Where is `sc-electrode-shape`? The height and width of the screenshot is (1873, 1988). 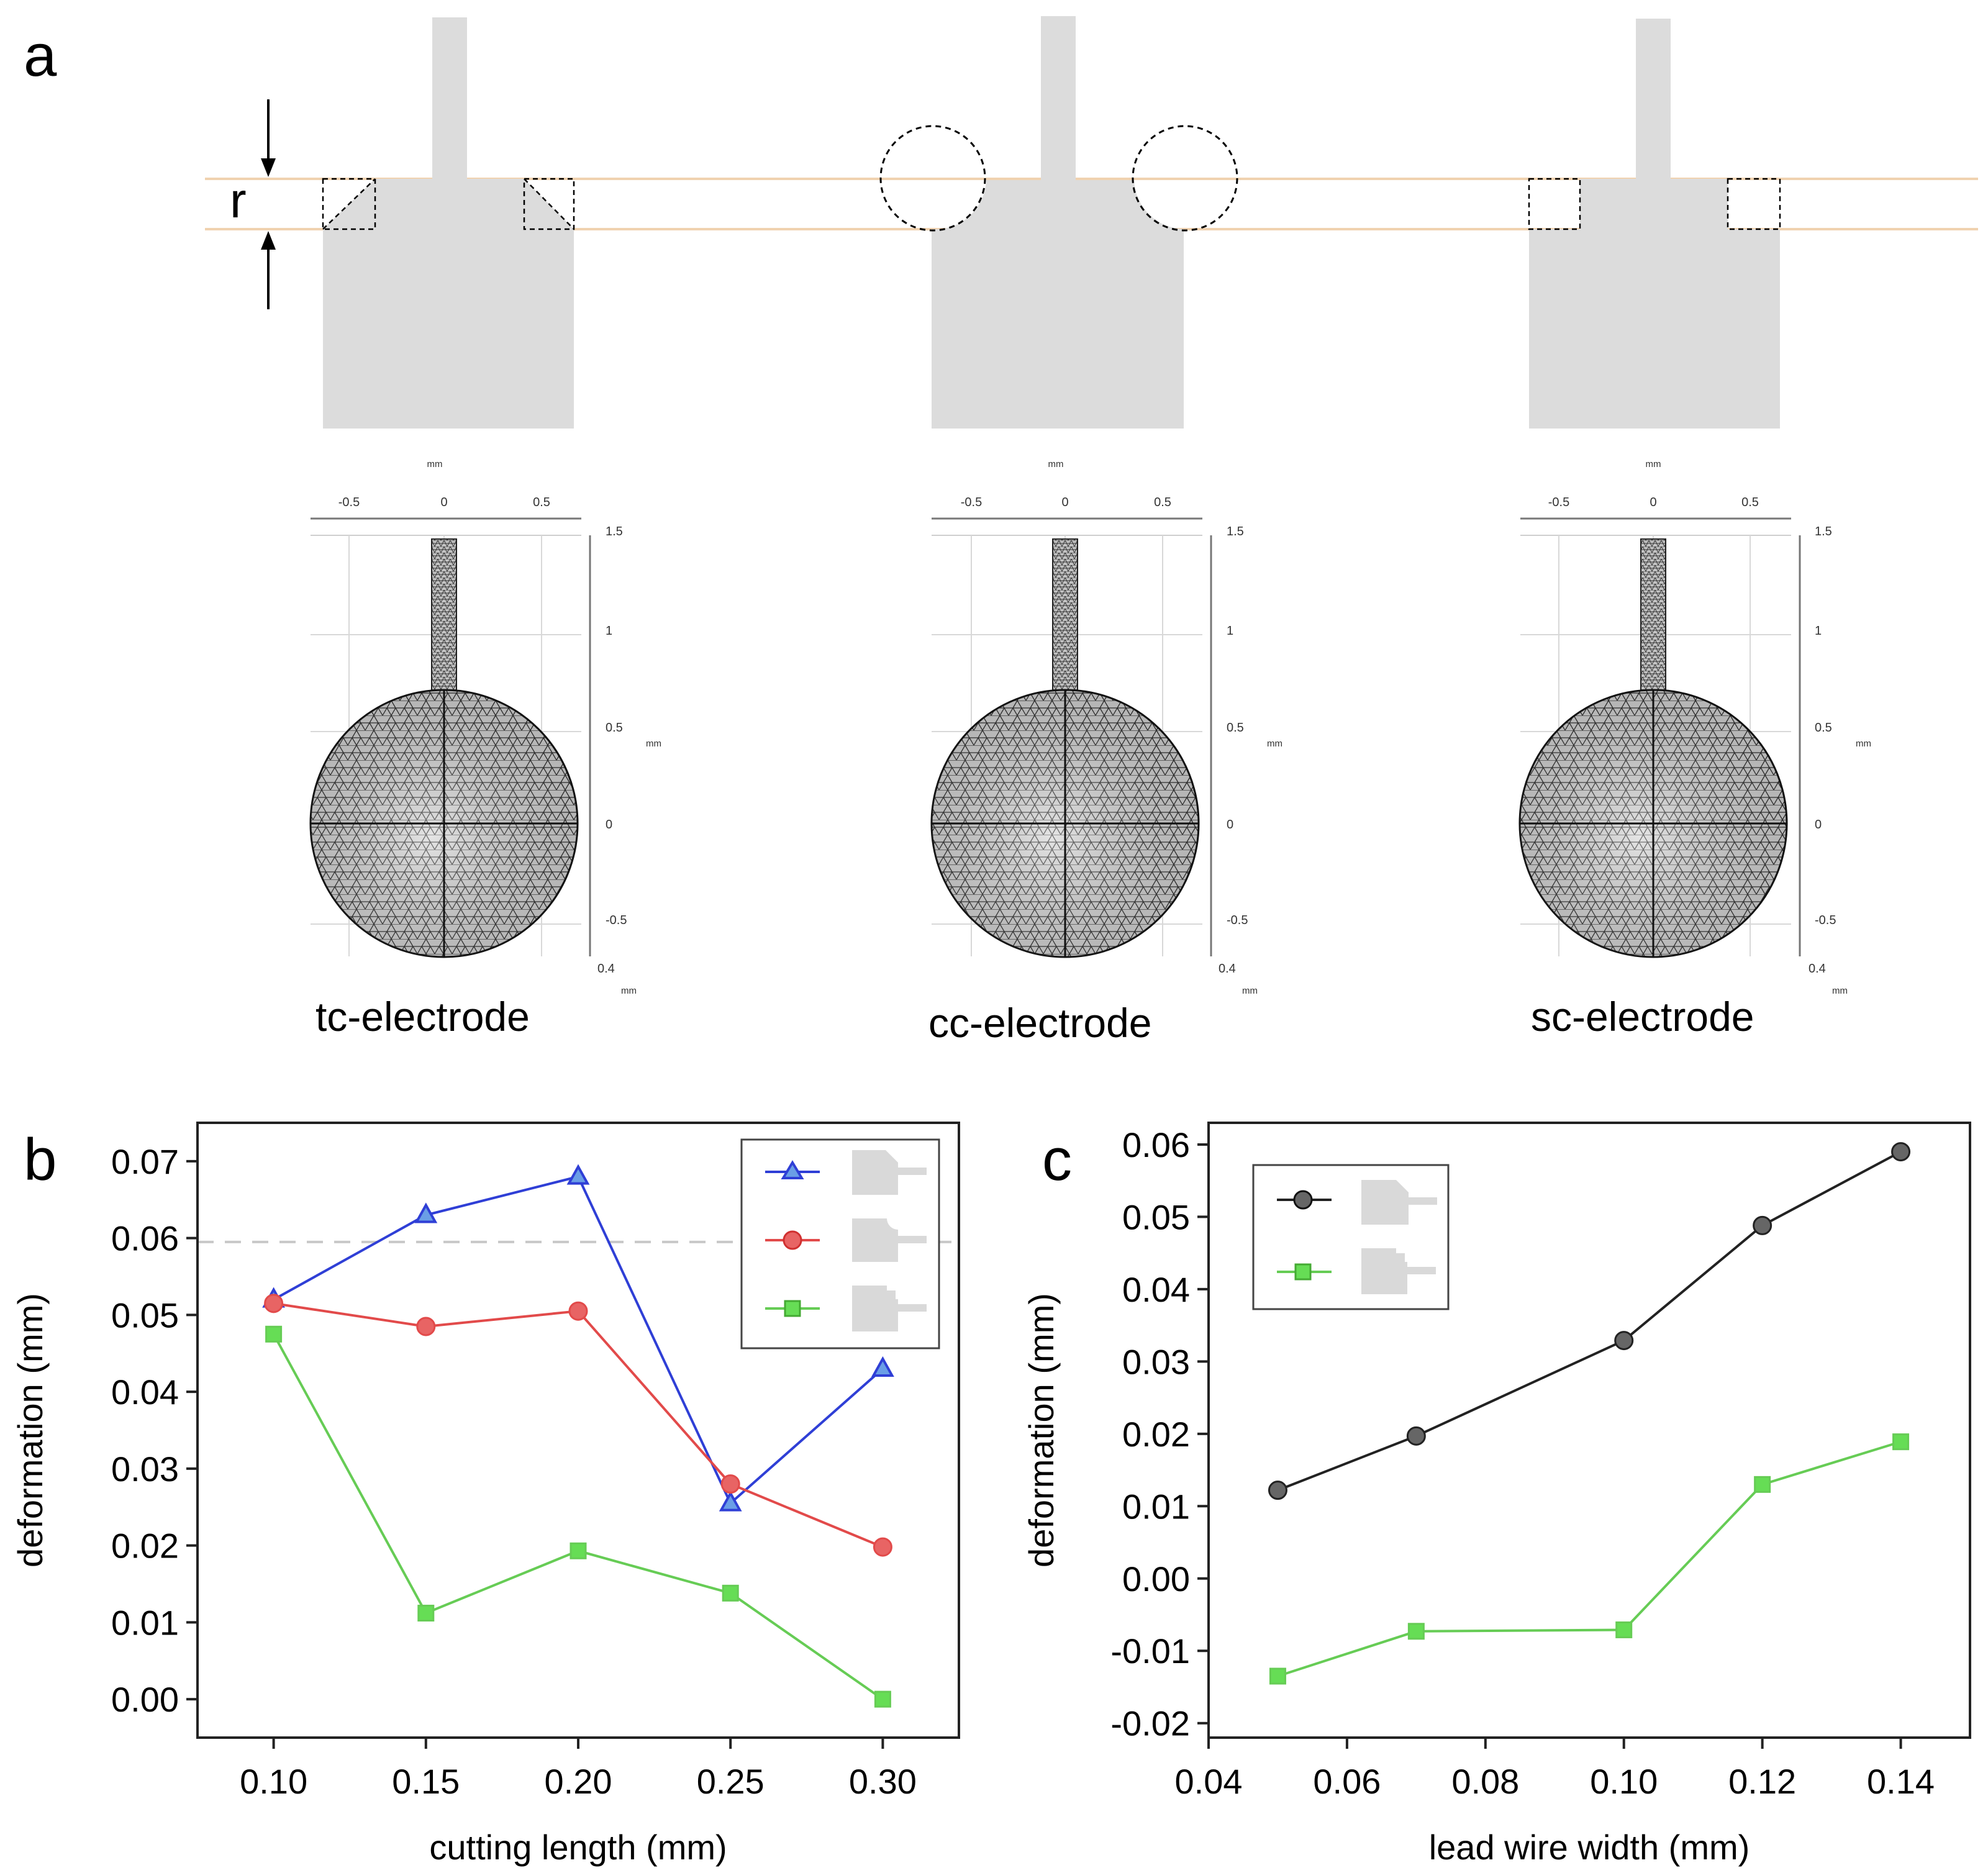
sc-electrode-shape is located at coordinates (1654, 224).